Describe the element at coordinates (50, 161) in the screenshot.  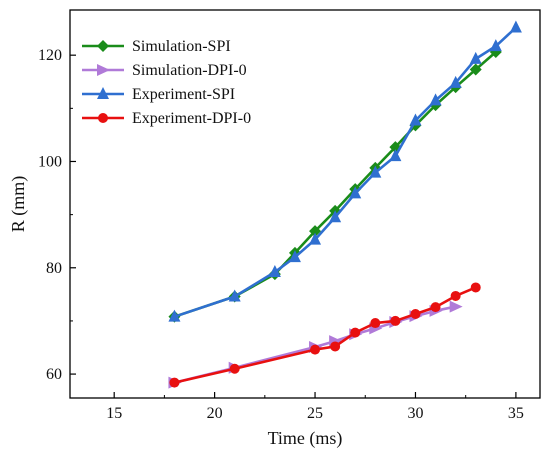
I see `y-tick-label: 100` at that location.